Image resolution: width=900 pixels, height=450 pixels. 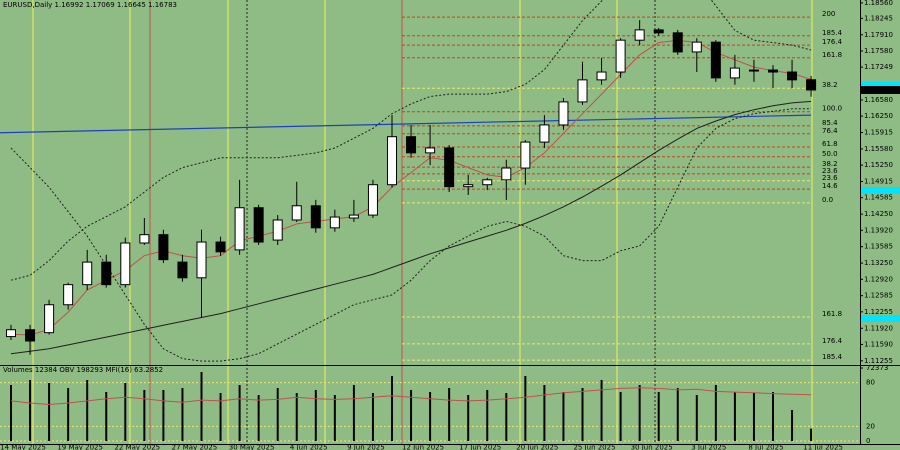 I want to click on y-tick-label: 1.18560, so click(x=878, y=3).